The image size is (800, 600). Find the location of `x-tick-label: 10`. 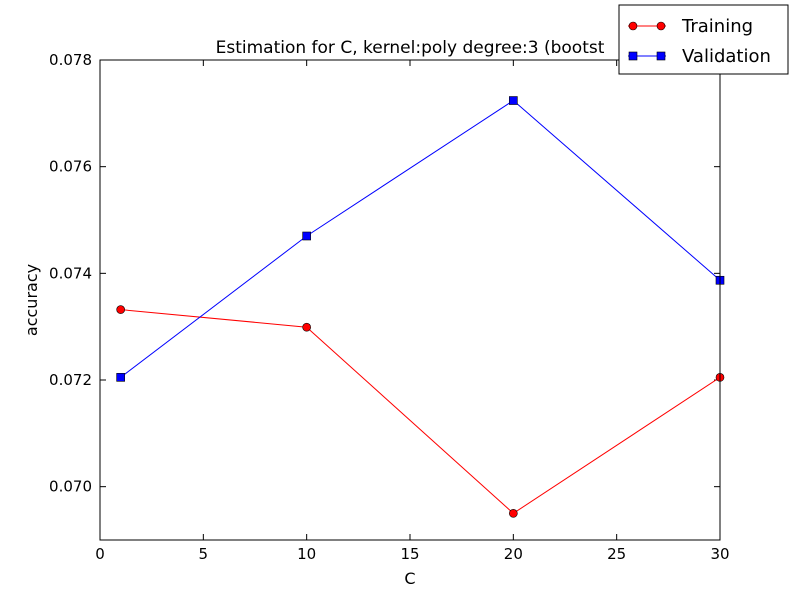

x-tick-label: 10 is located at coordinates (306, 554).